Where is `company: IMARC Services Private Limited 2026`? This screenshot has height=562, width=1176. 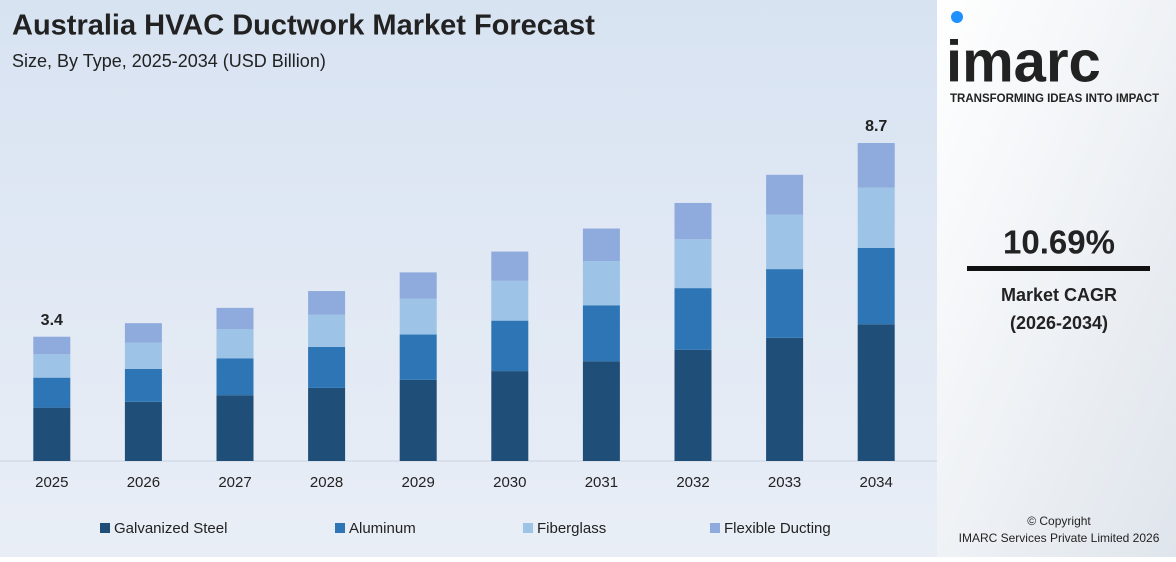
company: IMARC Services Private Limited 2026 is located at coordinates (1059, 538).